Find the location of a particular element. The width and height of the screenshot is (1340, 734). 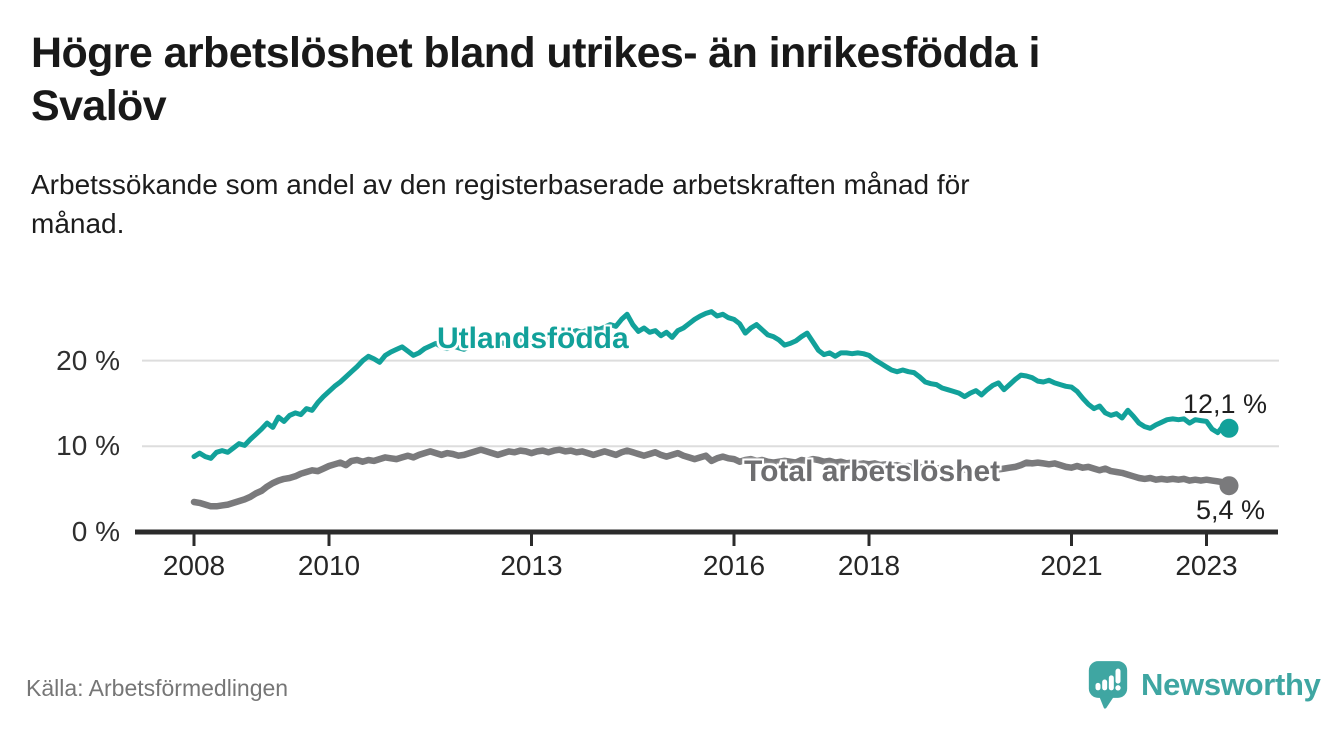

x-tick-label: 2008 is located at coordinates (194, 565).